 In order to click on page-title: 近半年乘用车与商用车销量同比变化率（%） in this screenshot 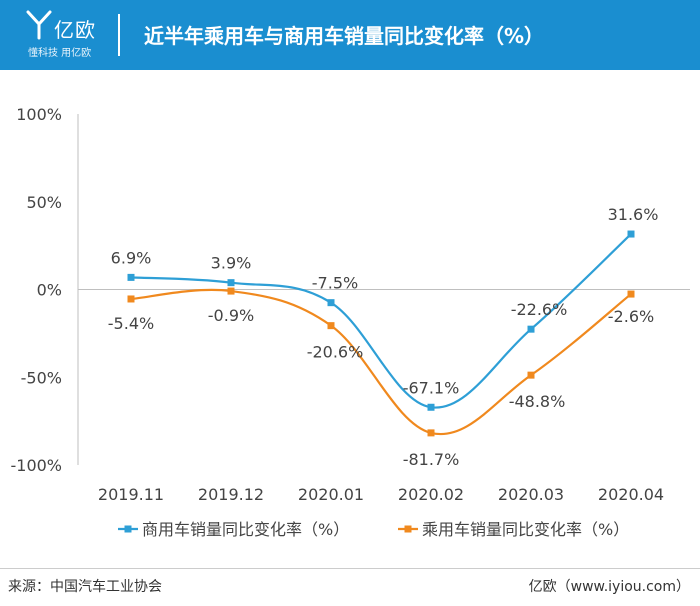, I will do `click(344, 36)`.